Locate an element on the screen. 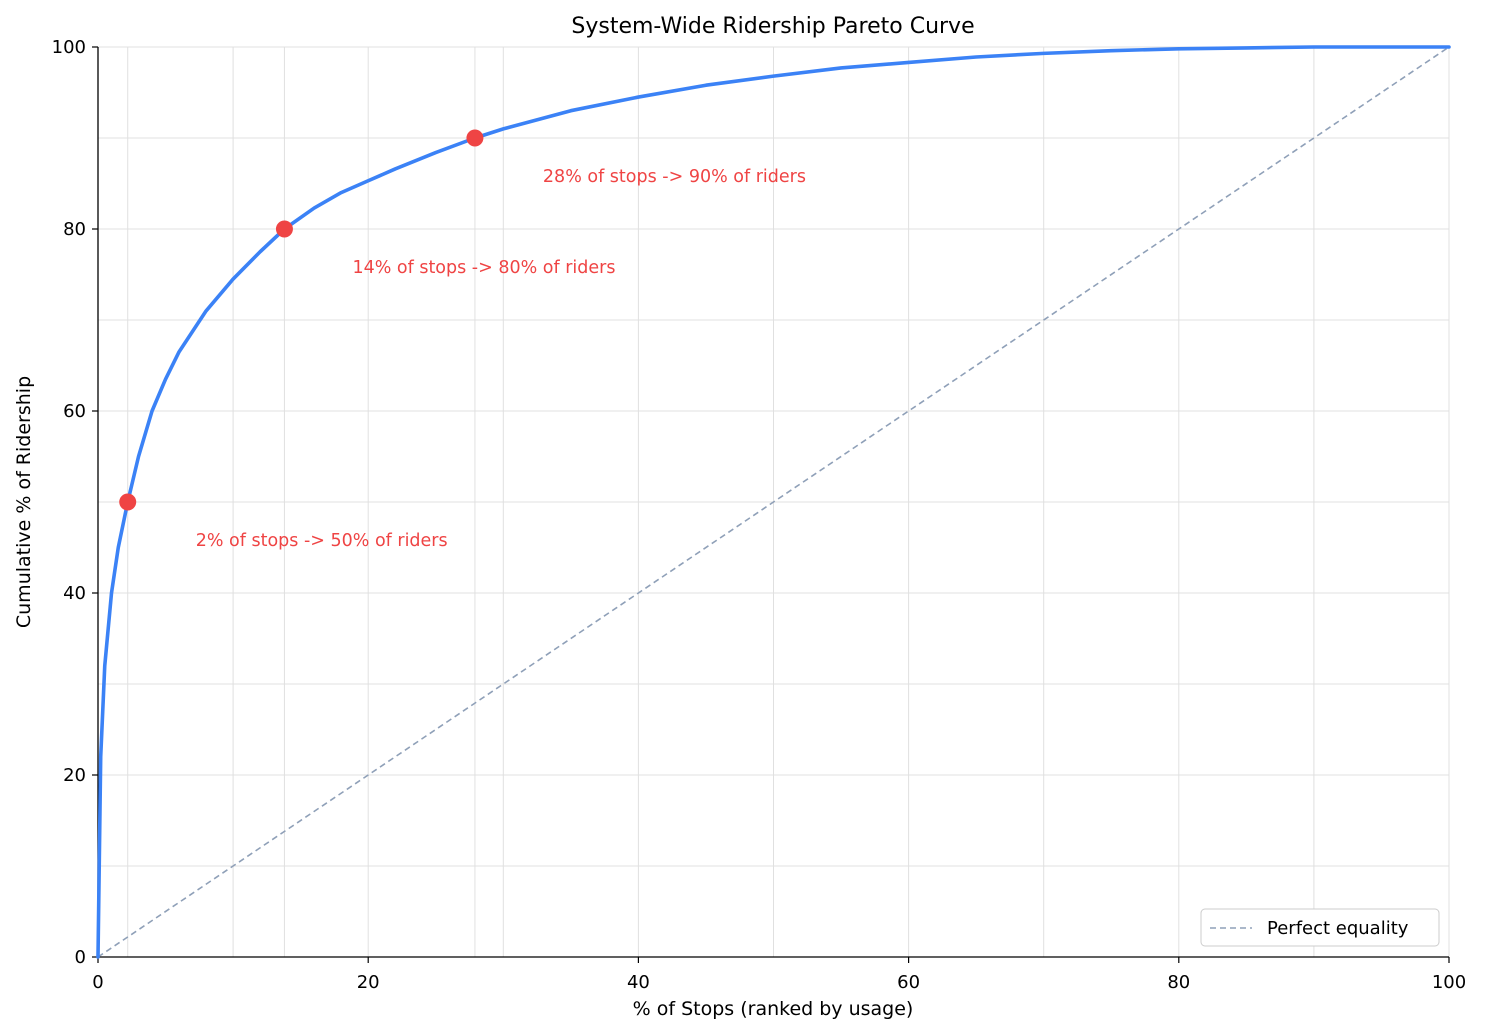  y-tick-label: 60 is located at coordinates (74, 411).